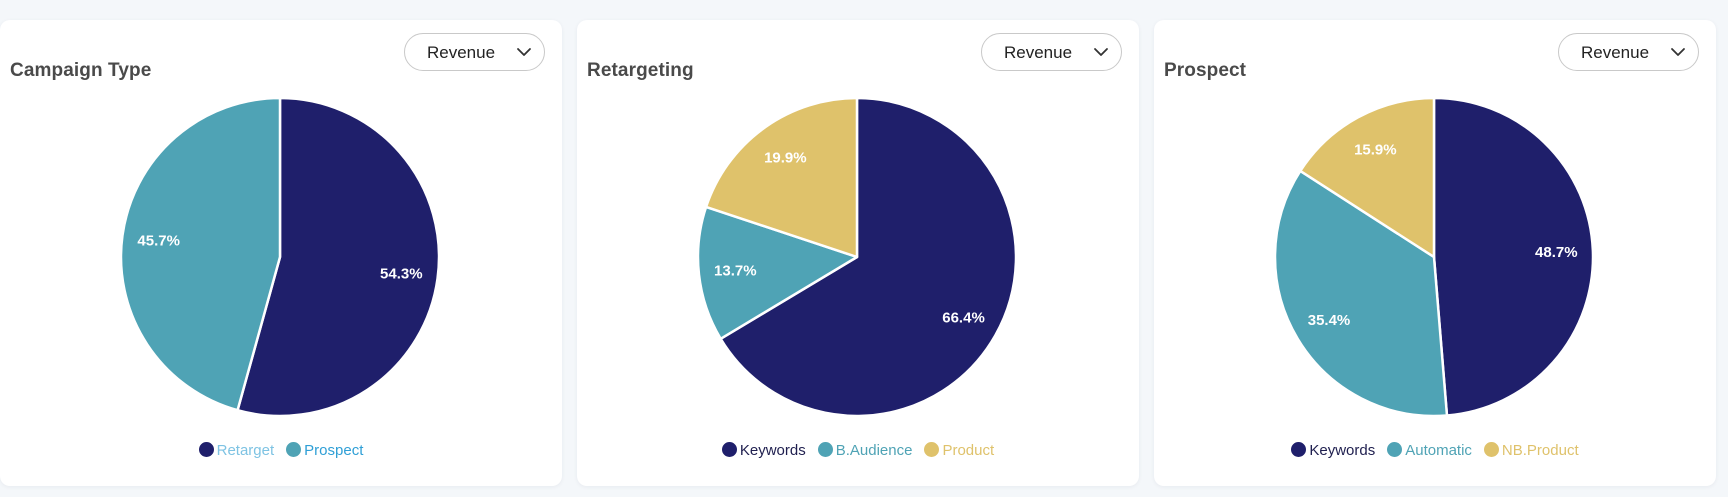 The height and width of the screenshot is (497, 1728). I want to click on pie-slice-b-audience, so click(777, 273).